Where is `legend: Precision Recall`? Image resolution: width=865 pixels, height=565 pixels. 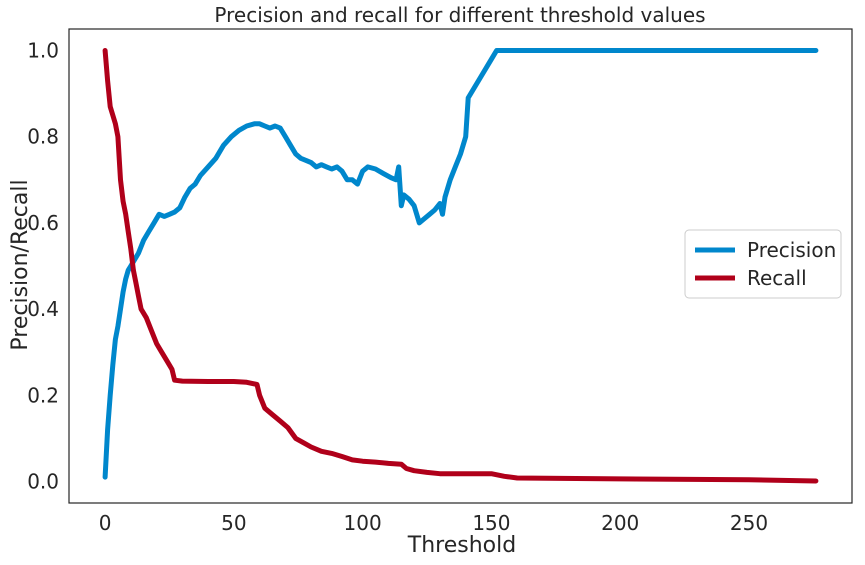
legend: Precision Recall is located at coordinates (763, 264).